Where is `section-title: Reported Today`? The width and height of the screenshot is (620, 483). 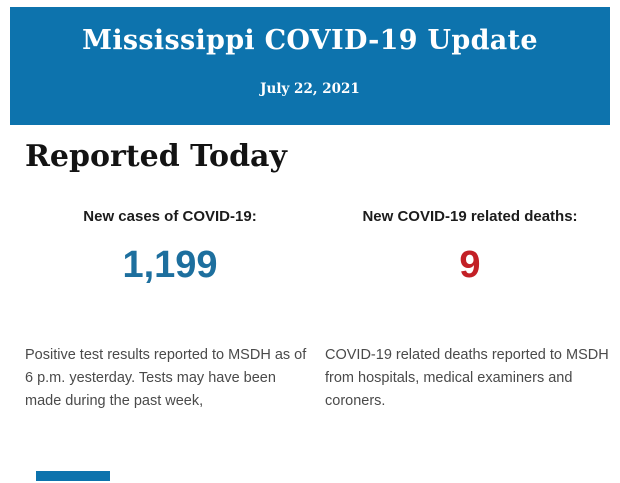 section-title: Reported Today is located at coordinates (156, 156).